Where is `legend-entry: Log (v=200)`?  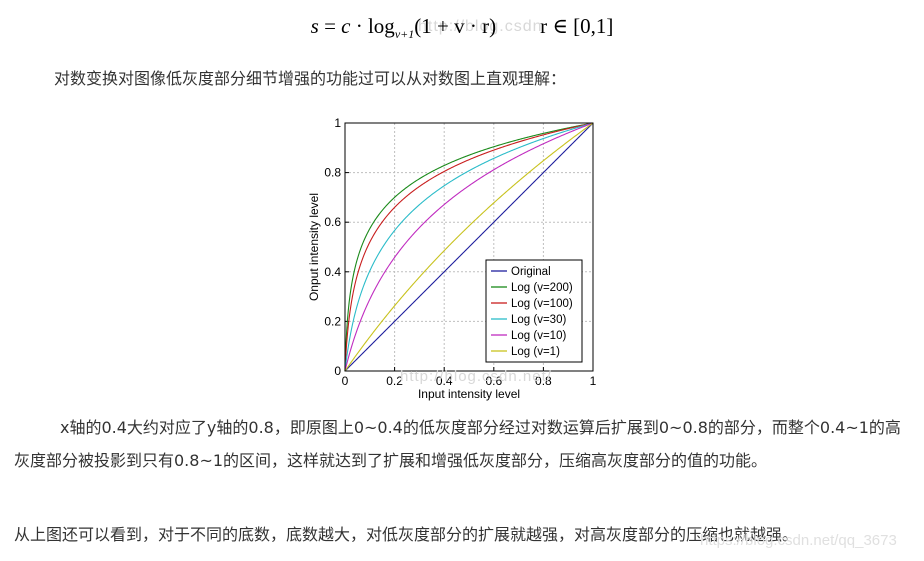
legend-entry: Log (v=200) is located at coordinates (542, 288).